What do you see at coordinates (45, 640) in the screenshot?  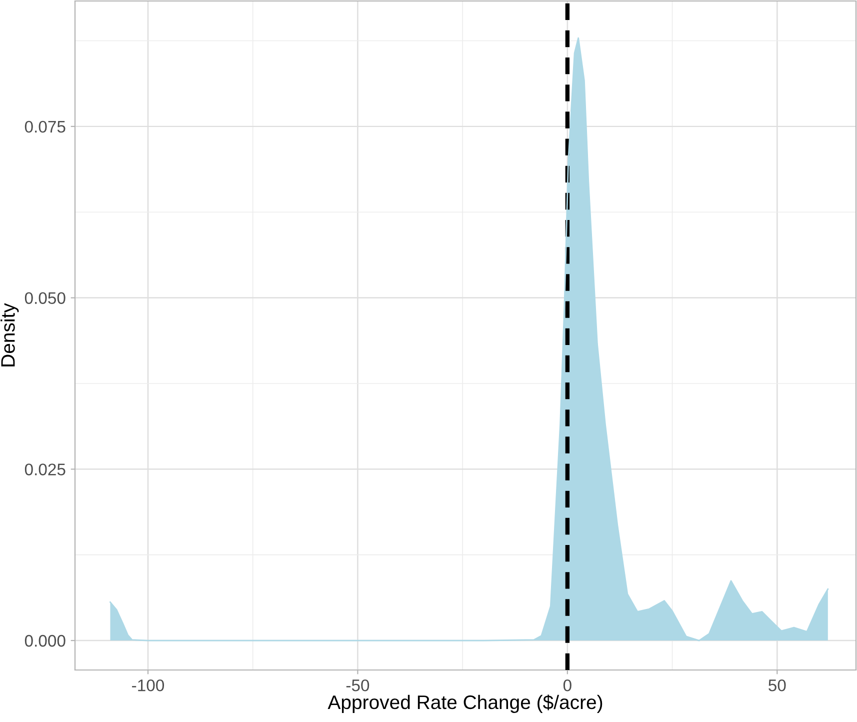 I see `y-tick-label: 0.000` at bounding box center [45, 640].